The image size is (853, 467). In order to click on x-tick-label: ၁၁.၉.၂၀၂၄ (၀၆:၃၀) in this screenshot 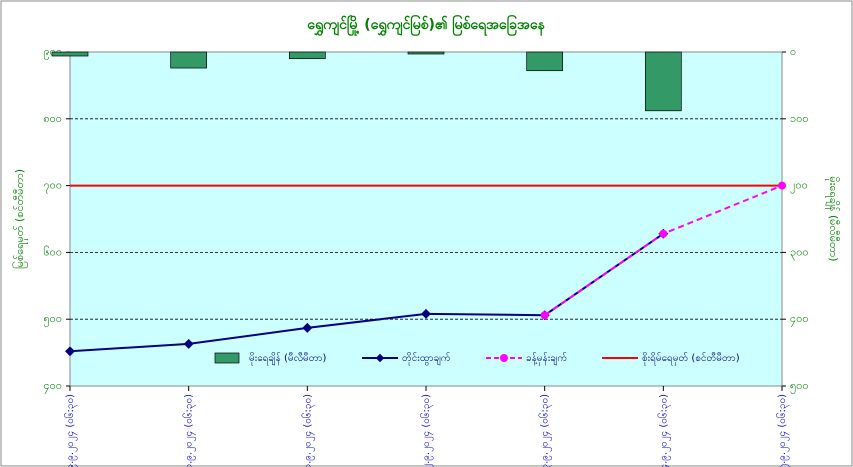, I will do `click(307, 430)`.